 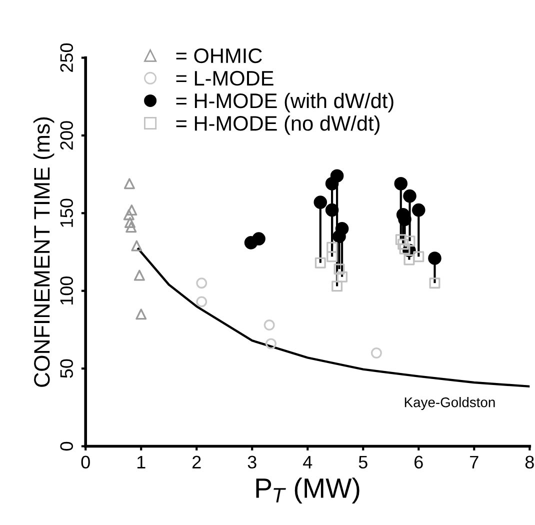 I want to click on x-tick-label: 4, so click(x=307, y=462).